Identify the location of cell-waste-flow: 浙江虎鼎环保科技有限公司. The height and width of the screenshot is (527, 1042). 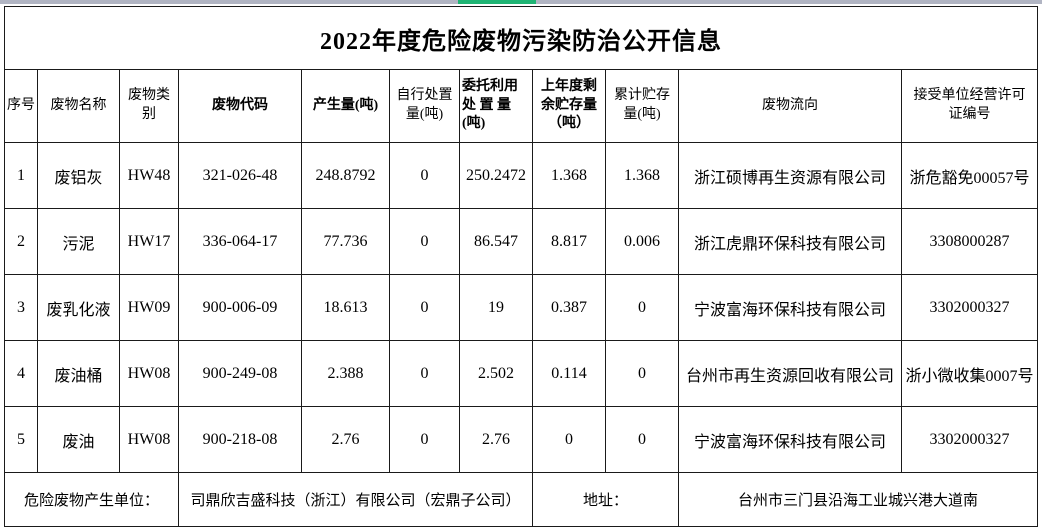
(790, 241).